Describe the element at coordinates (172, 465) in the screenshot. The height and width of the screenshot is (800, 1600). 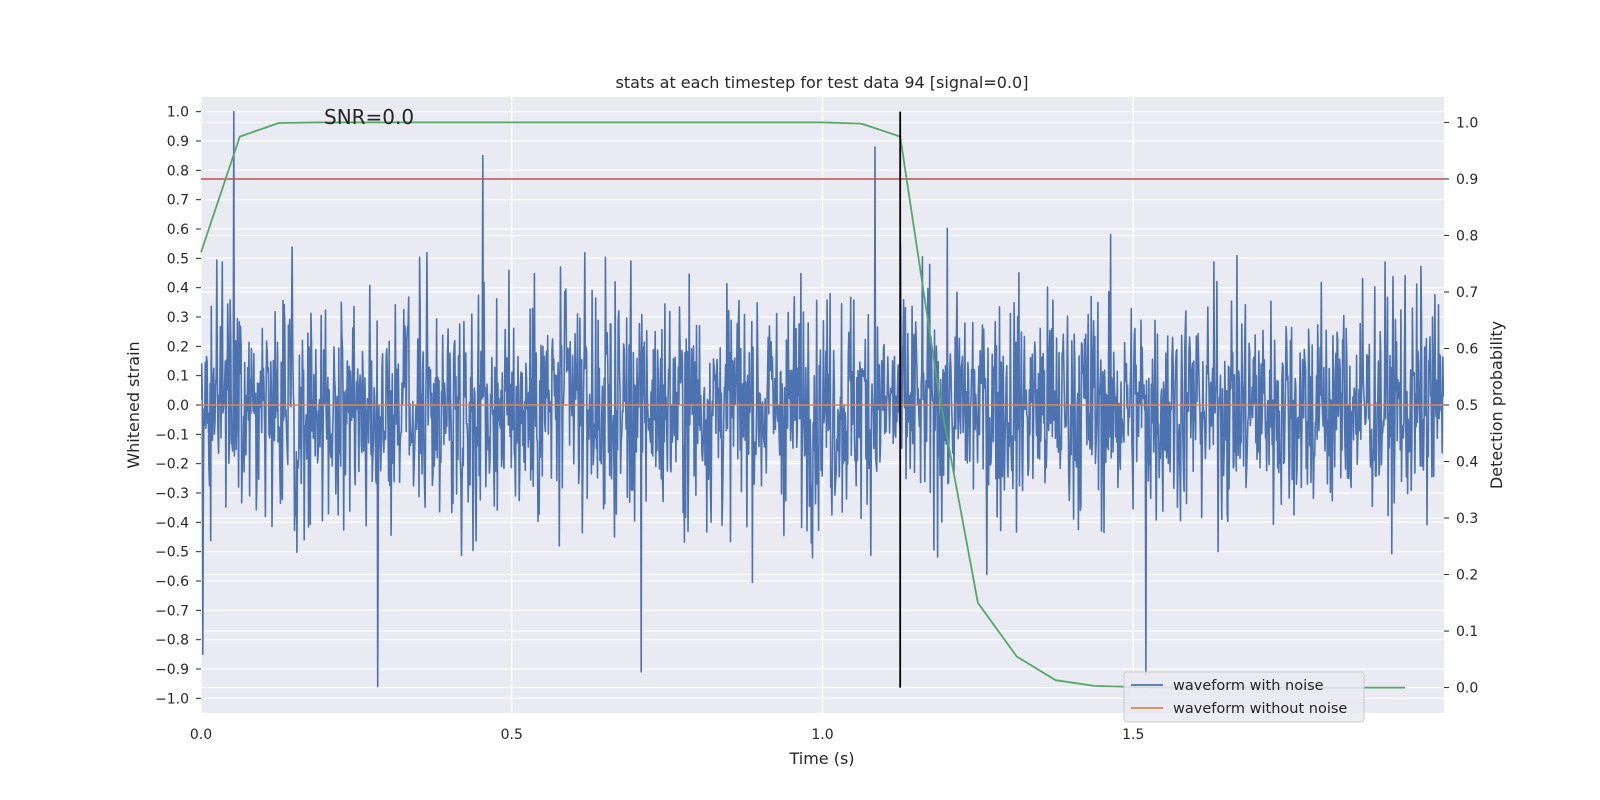
I see `y-tick-label-left: −0.2` at that location.